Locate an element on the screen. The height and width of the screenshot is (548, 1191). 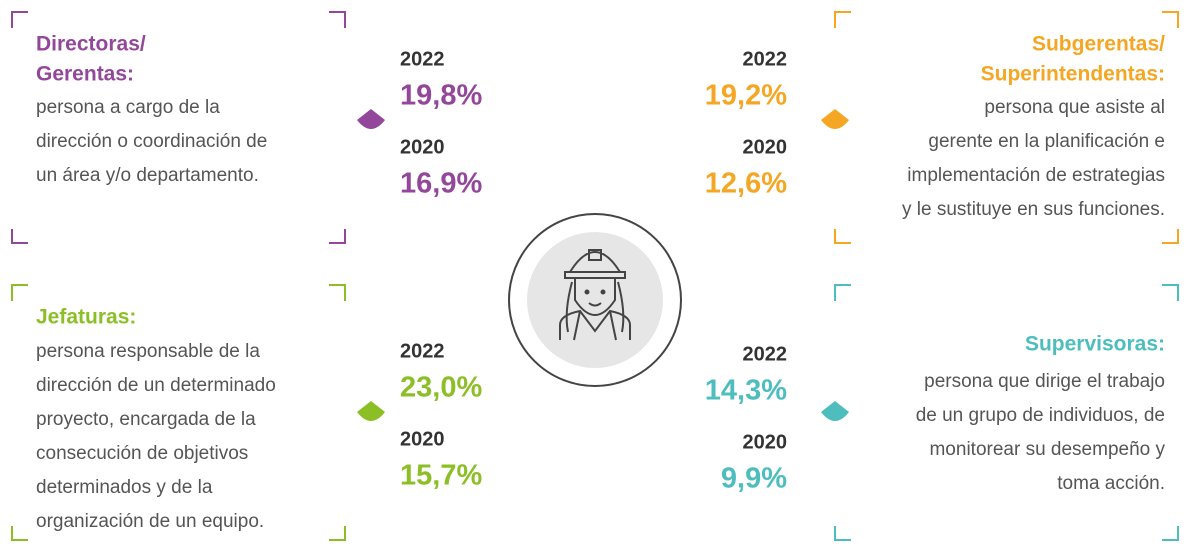
stat-value: 9,9% is located at coordinates (754, 479).